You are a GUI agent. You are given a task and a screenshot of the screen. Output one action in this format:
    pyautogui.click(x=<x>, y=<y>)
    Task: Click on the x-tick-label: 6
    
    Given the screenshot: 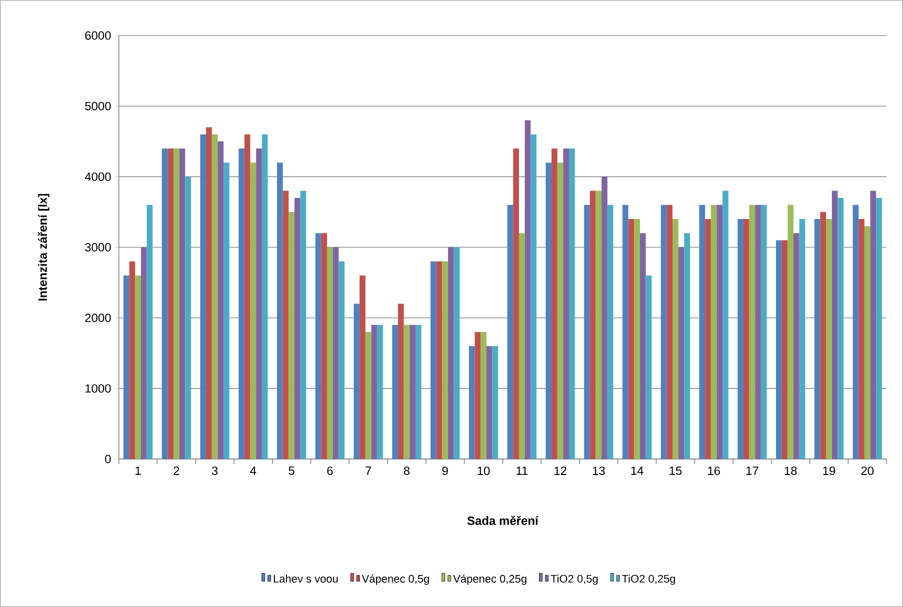 What is the action you would take?
    pyautogui.click(x=330, y=471)
    